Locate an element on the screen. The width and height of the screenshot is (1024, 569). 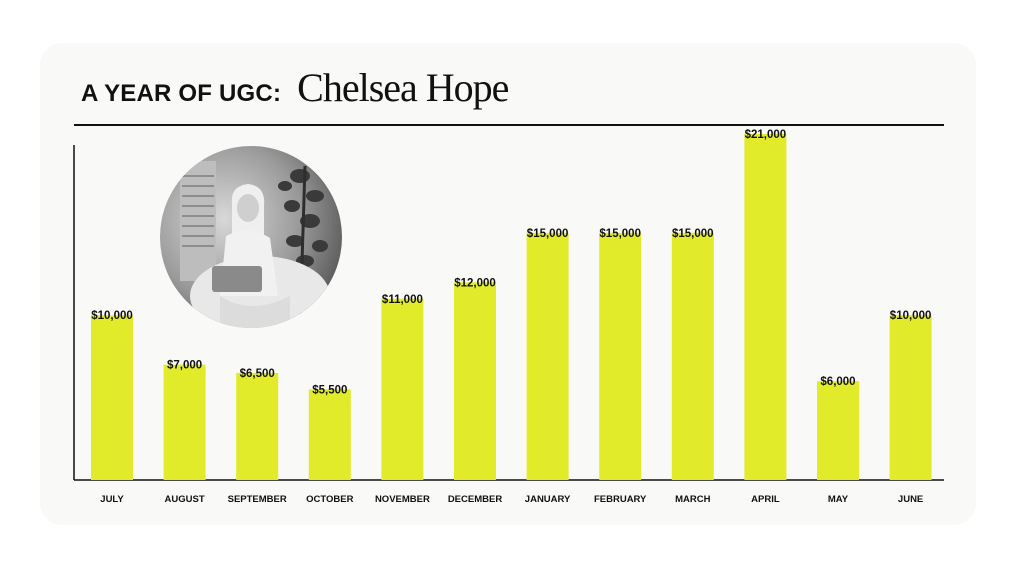
x-tick-february: FEBRUARY is located at coordinates (620, 499).